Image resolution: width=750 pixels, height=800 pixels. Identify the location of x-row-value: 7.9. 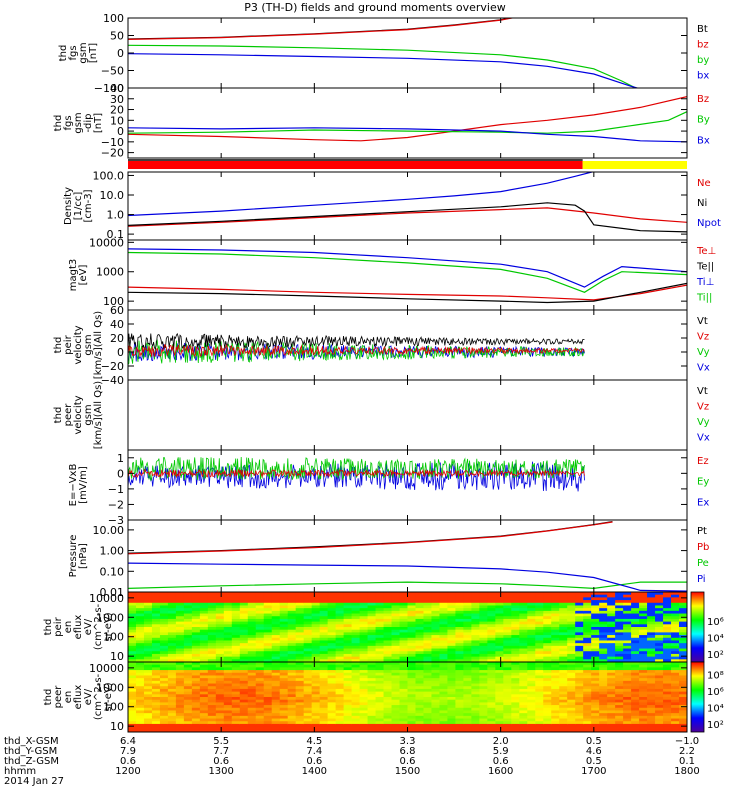
(128, 751).